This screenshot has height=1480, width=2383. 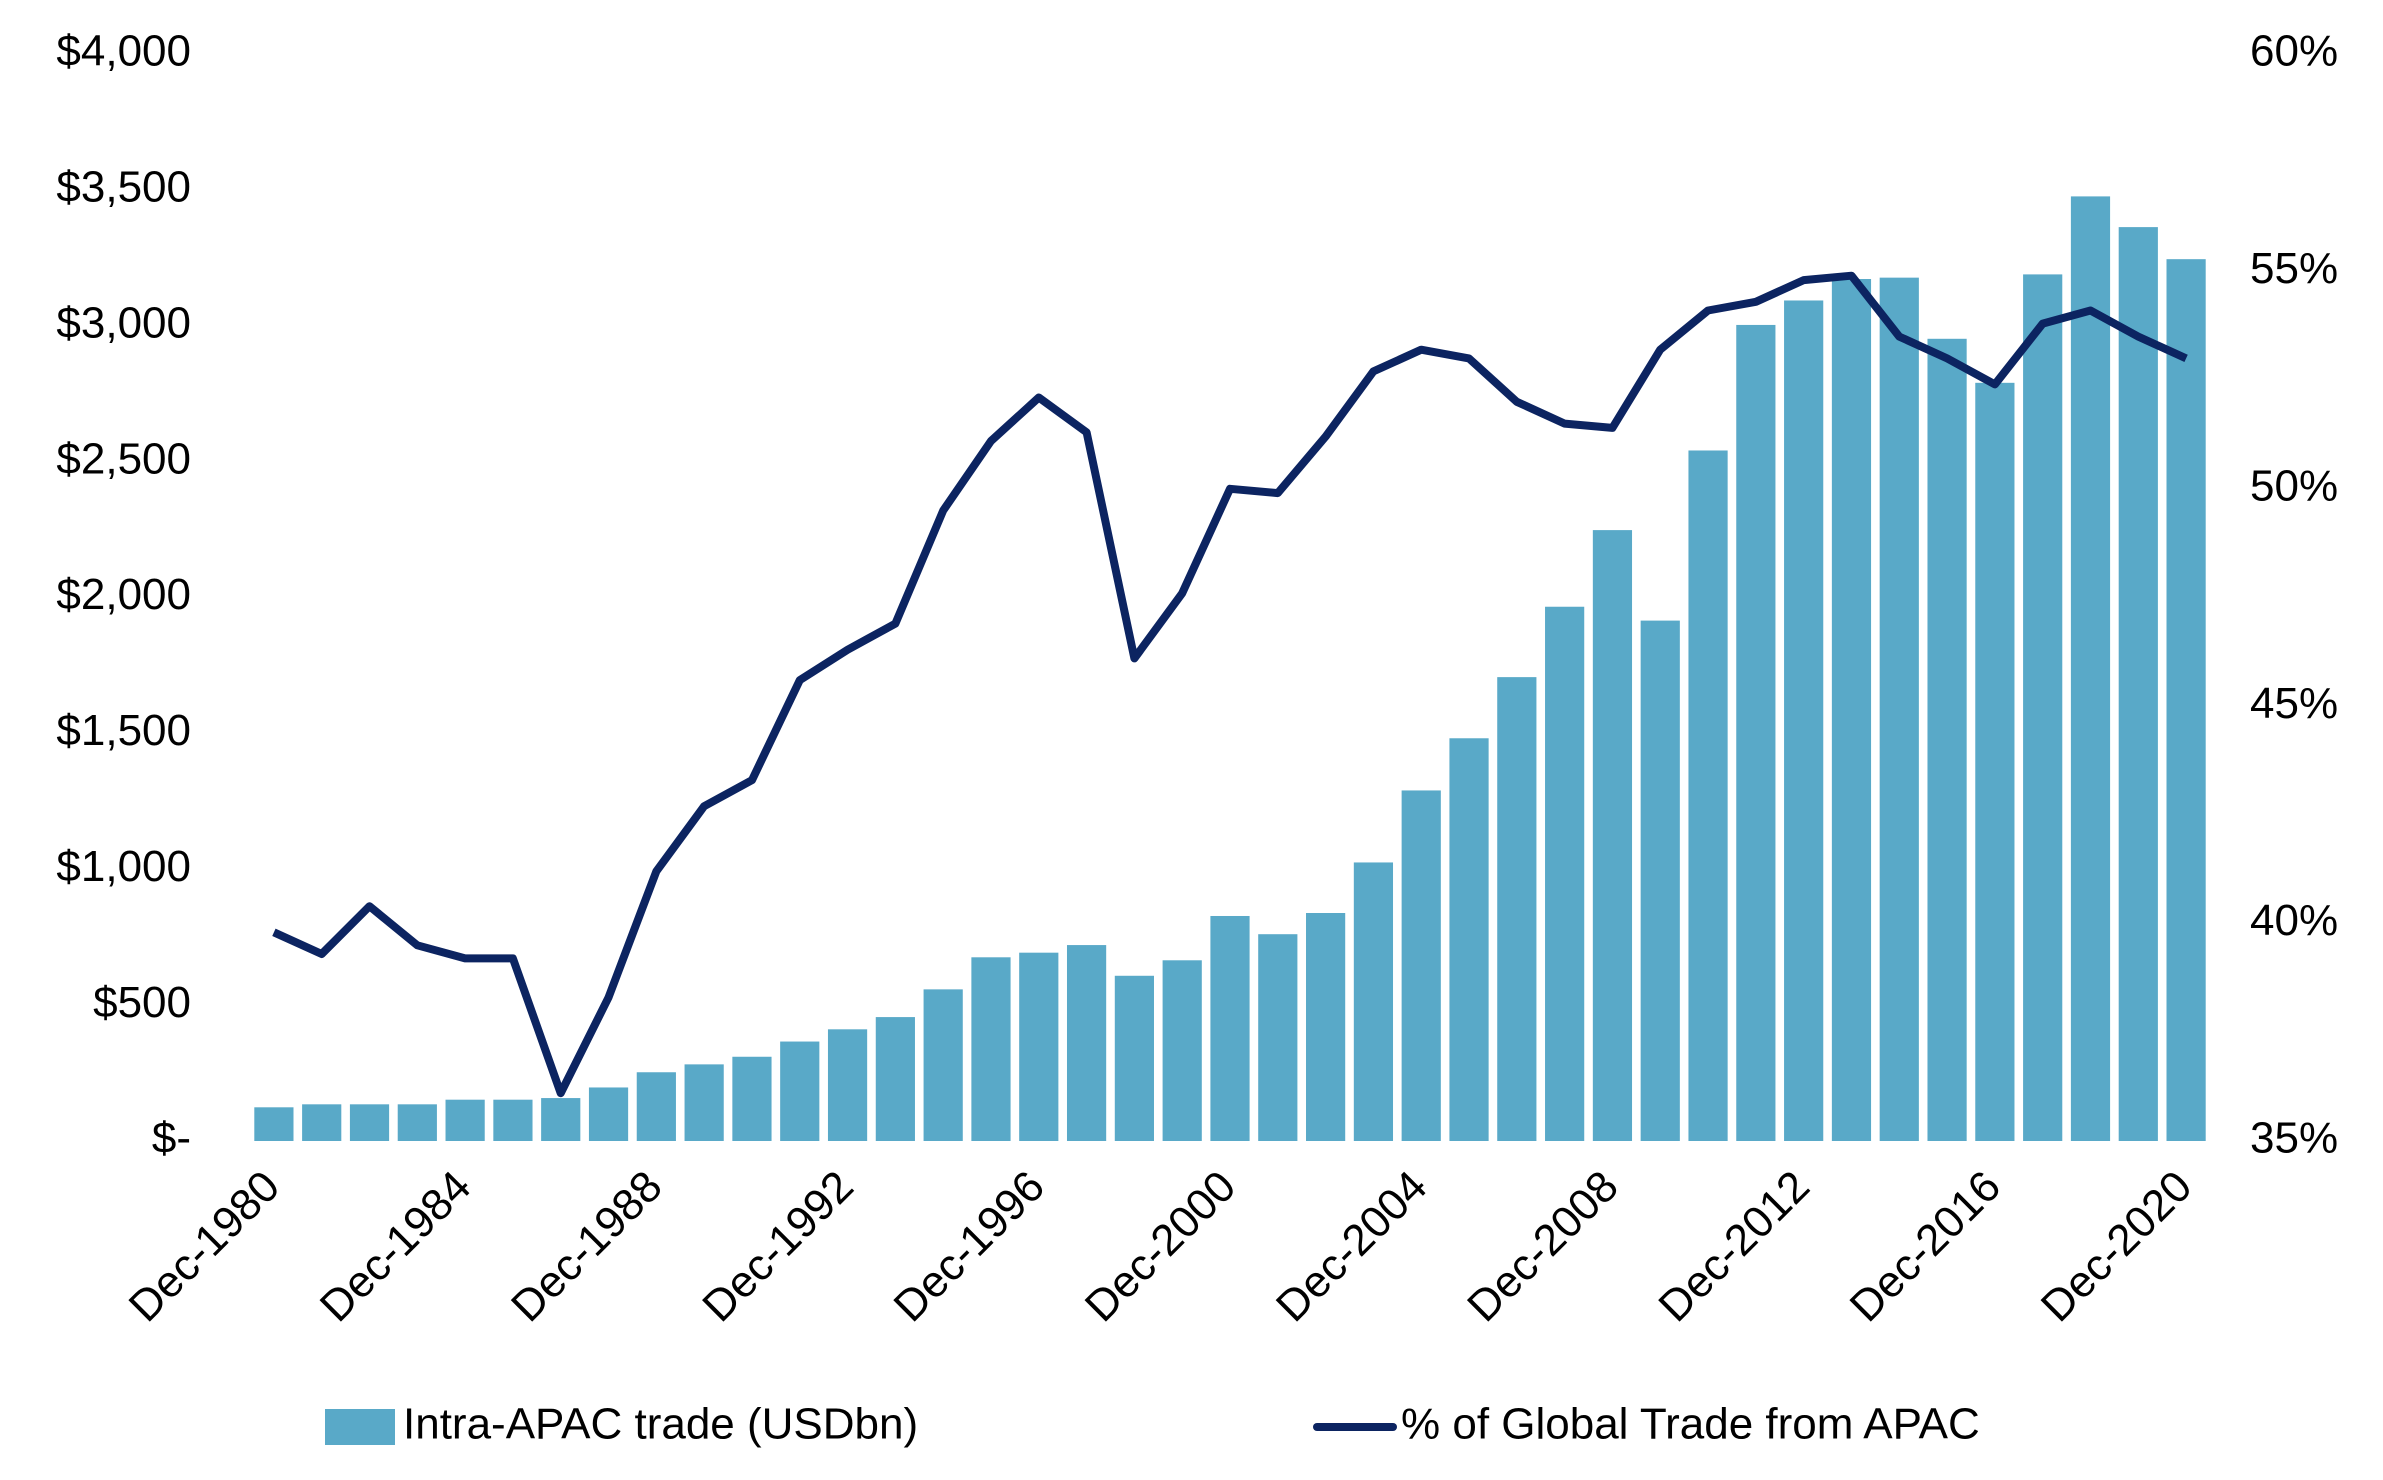 What do you see at coordinates (970, 1247) in the screenshot?
I see `x-tick-label: Dec-1996` at bounding box center [970, 1247].